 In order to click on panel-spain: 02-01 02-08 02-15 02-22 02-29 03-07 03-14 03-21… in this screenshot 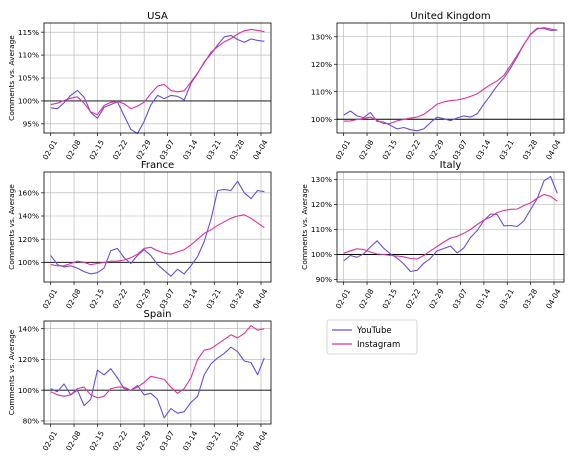, I will do `click(139, 380)`.